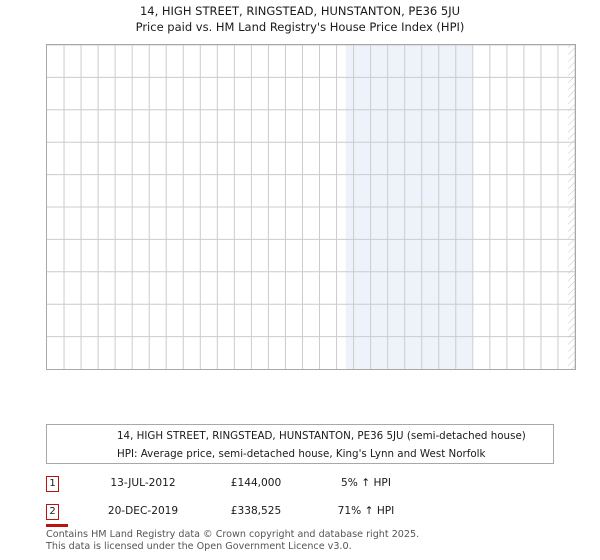  I want to click on txn-date-2: 20-DEC-2019, so click(143, 511).